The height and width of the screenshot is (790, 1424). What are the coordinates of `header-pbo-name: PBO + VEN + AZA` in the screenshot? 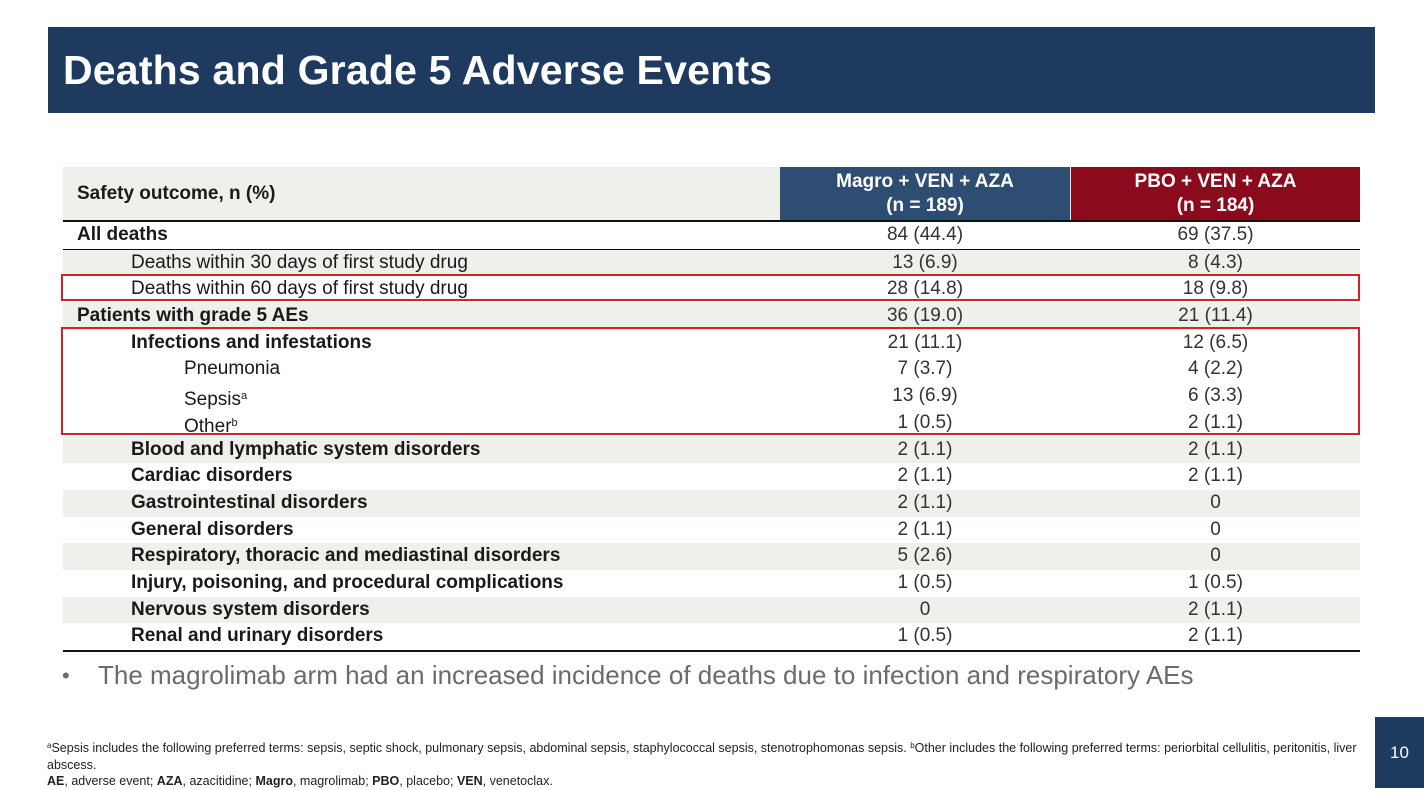 It's located at (1215, 181).